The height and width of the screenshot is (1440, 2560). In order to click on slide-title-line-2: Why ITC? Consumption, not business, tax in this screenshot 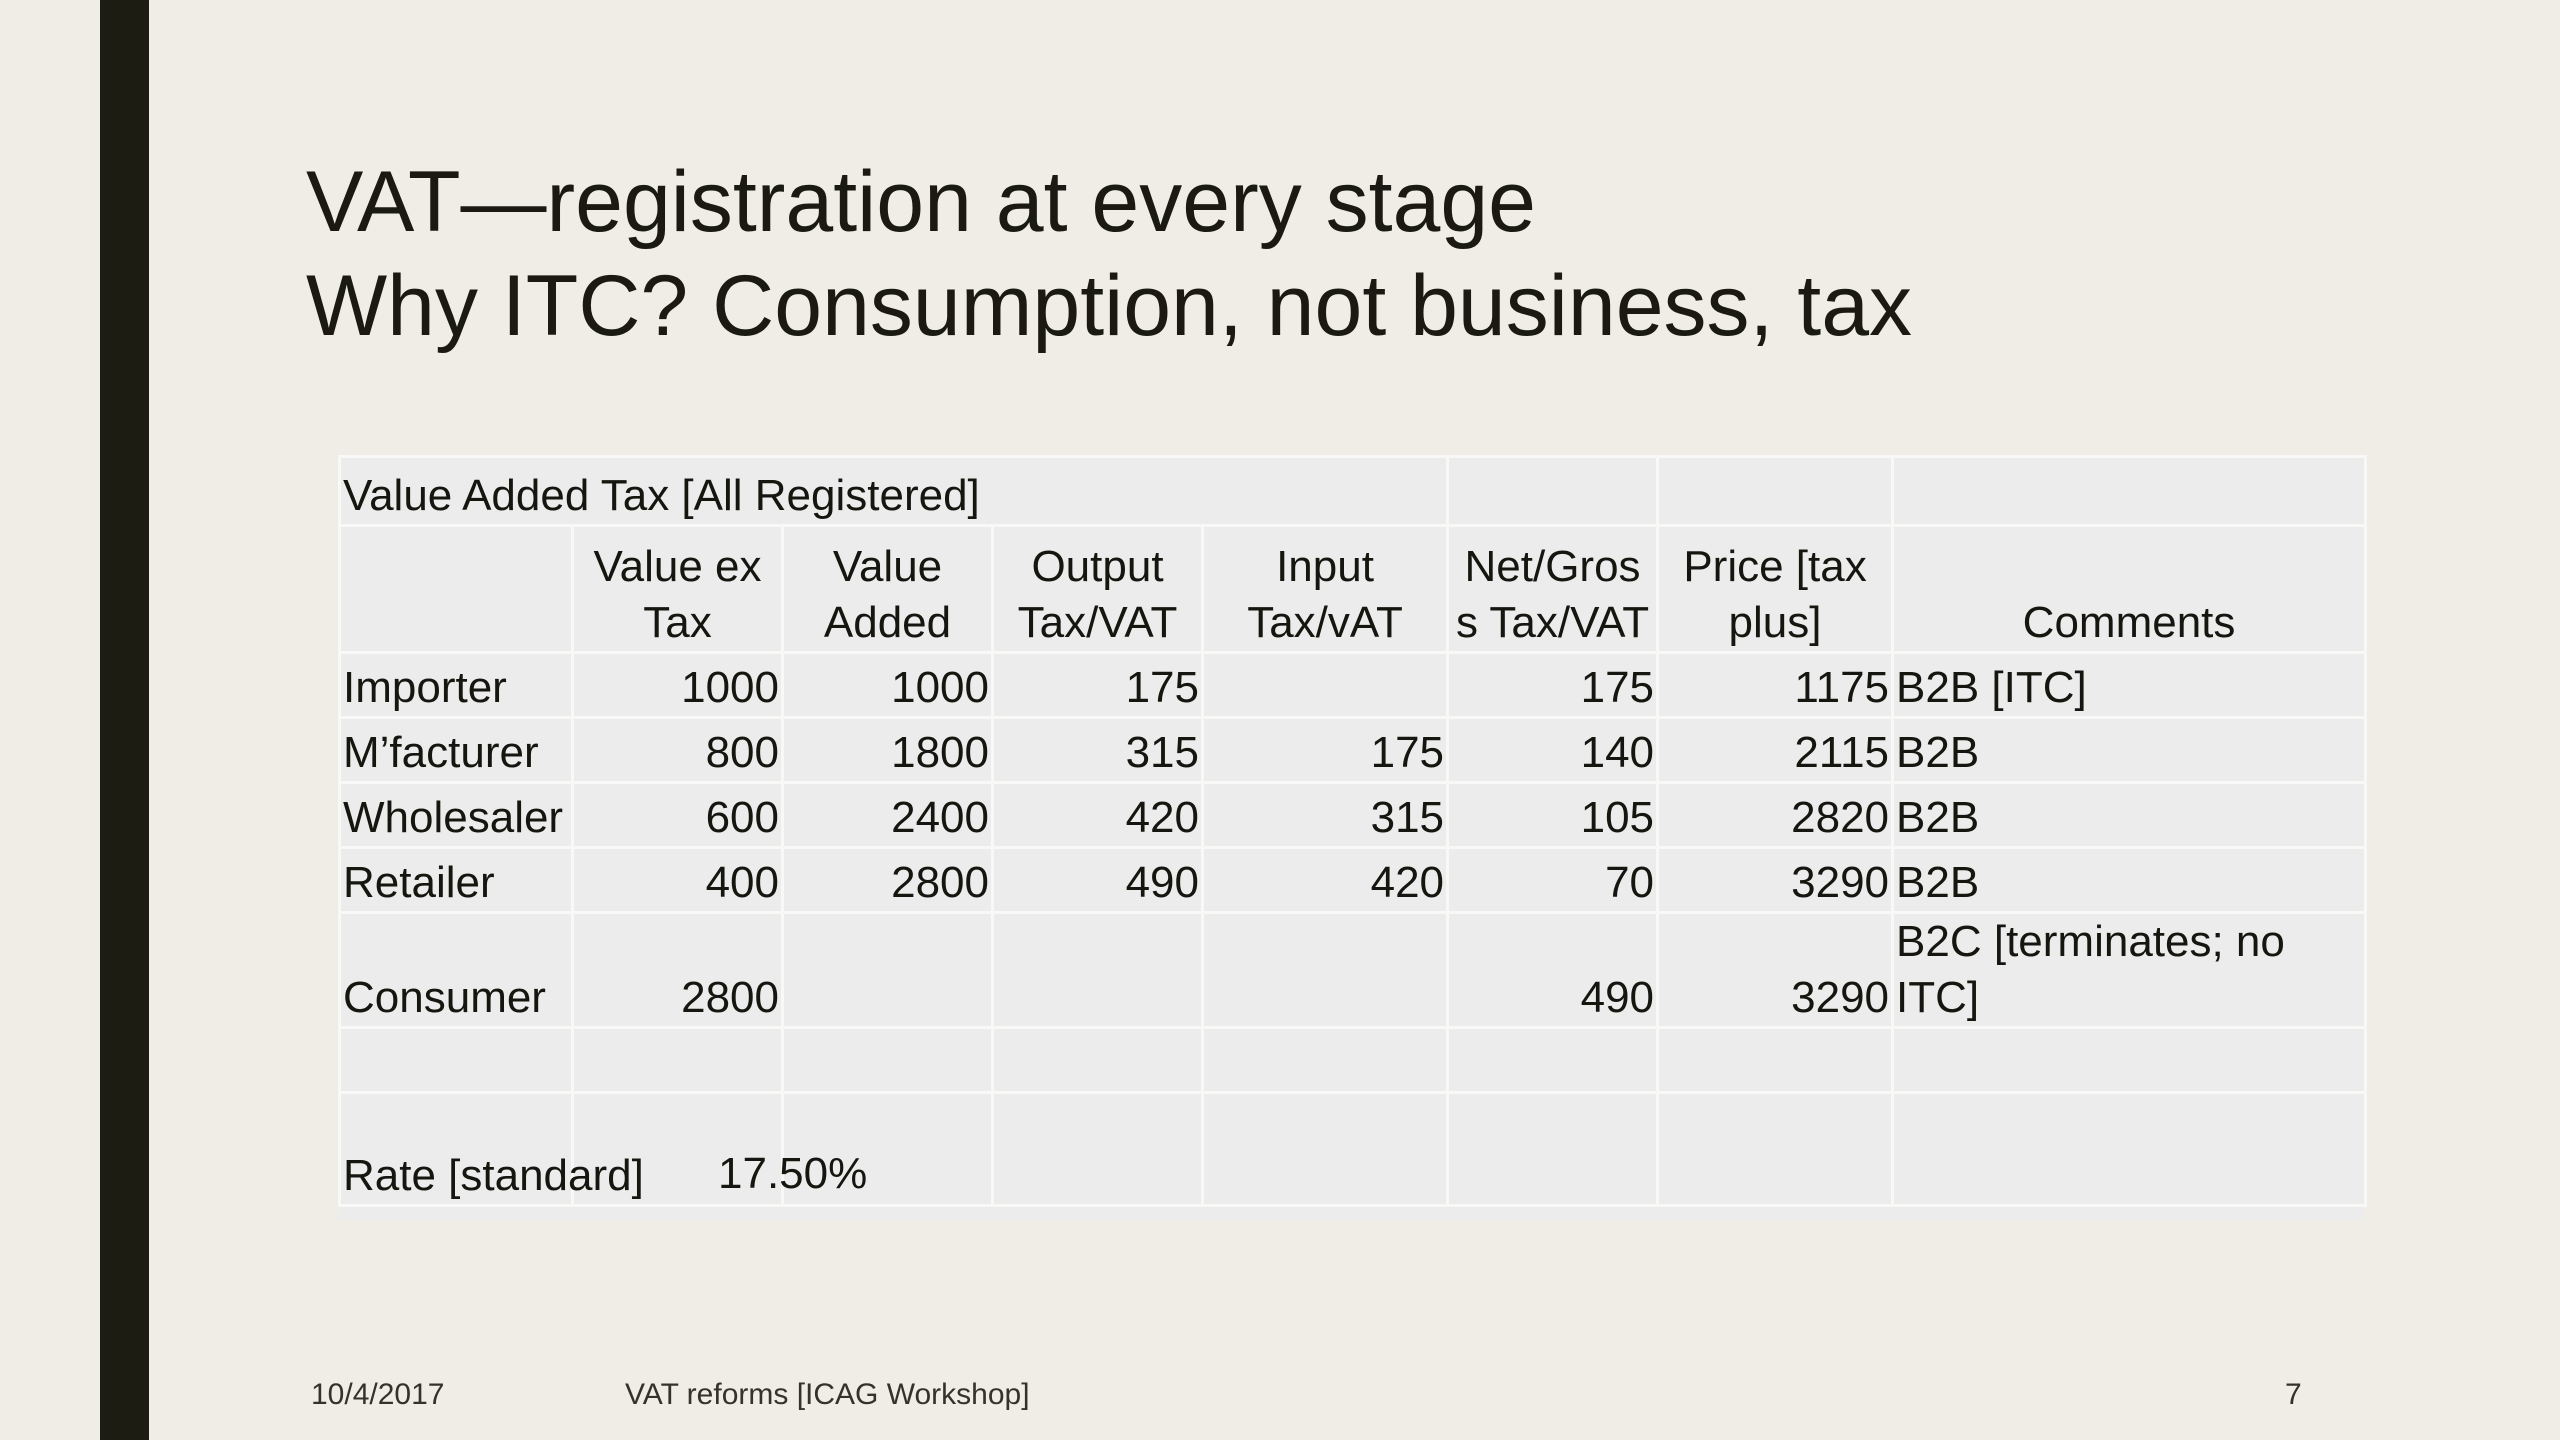, I will do `click(1109, 306)`.